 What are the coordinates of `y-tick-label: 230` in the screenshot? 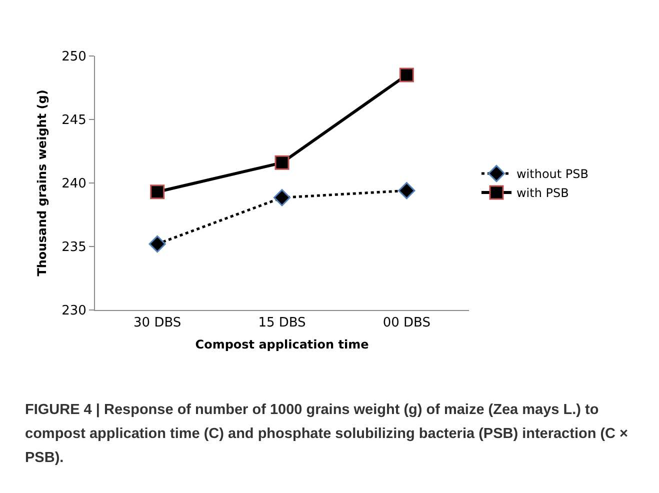 It's located at (74, 311).